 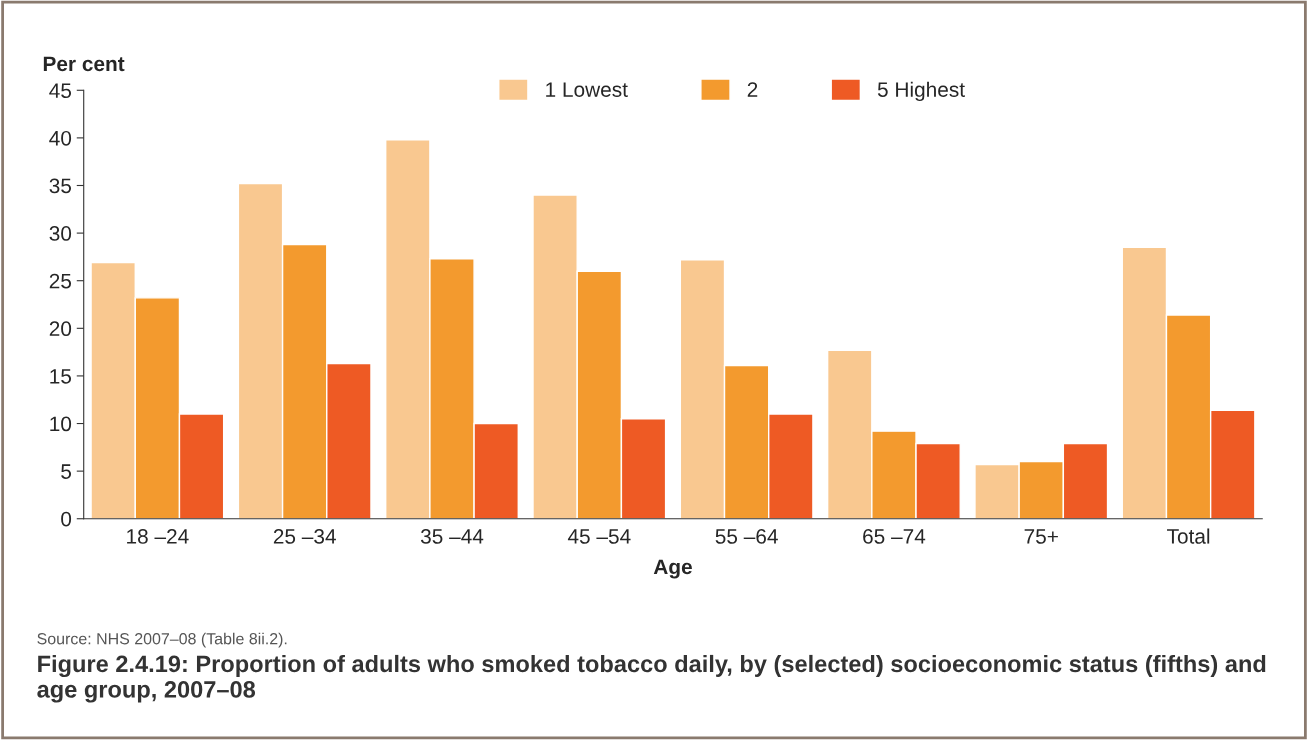 What do you see at coordinates (651, 678) in the screenshot?
I see `text: Figure 2.4.19: Proportion of adults who smoked tobacco daily, by (selected) socioeconomic status (fifths) and age group, 2007–08` at bounding box center [651, 678].